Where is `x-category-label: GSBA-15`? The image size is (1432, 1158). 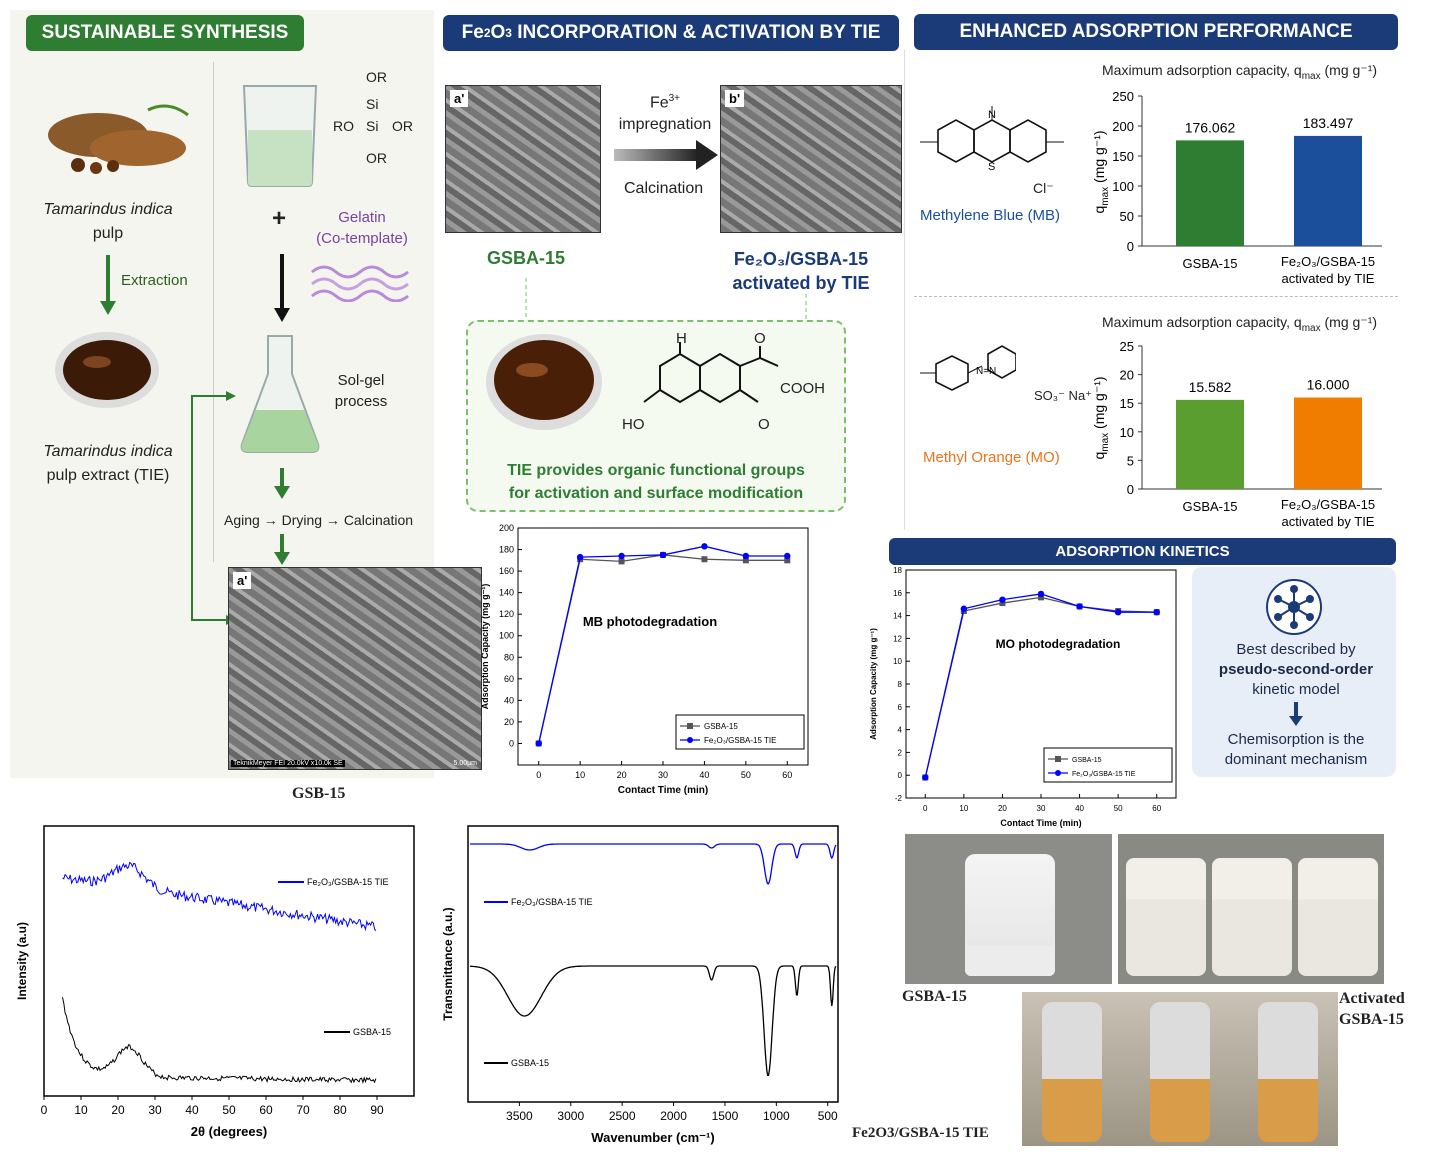
x-category-label: GSBA-15 is located at coordinates (1210, 263).